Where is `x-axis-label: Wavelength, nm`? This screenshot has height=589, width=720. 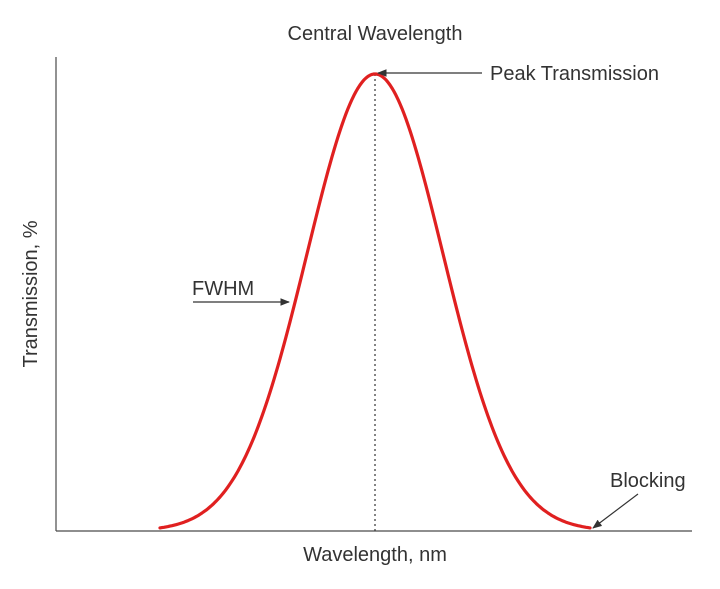 x-axis-label: Wavelength, nm is located at coordinates (375, 555).